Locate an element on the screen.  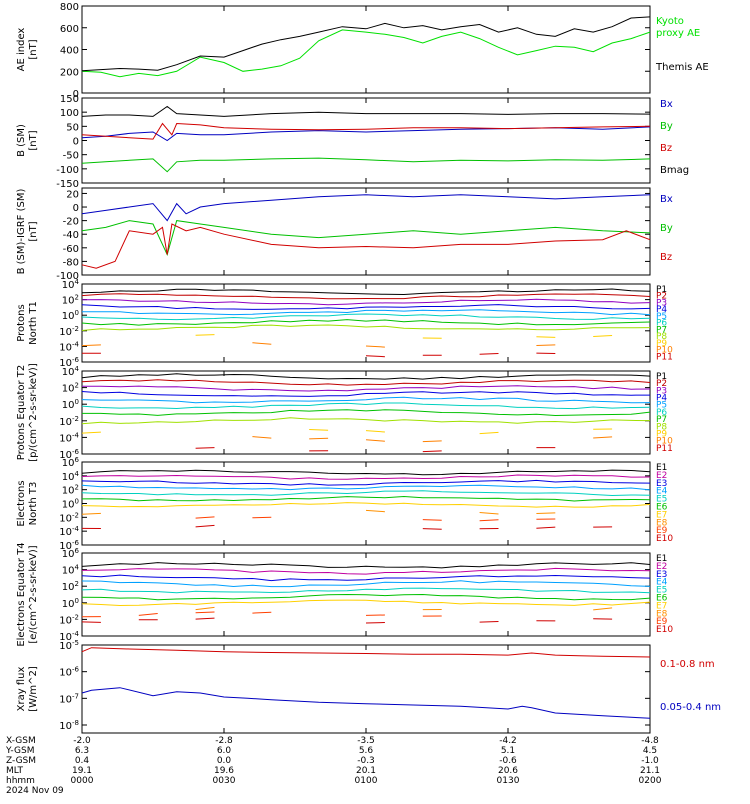
legend-entry: 0.05-0.4 nm is located at coordinates (690, 707).